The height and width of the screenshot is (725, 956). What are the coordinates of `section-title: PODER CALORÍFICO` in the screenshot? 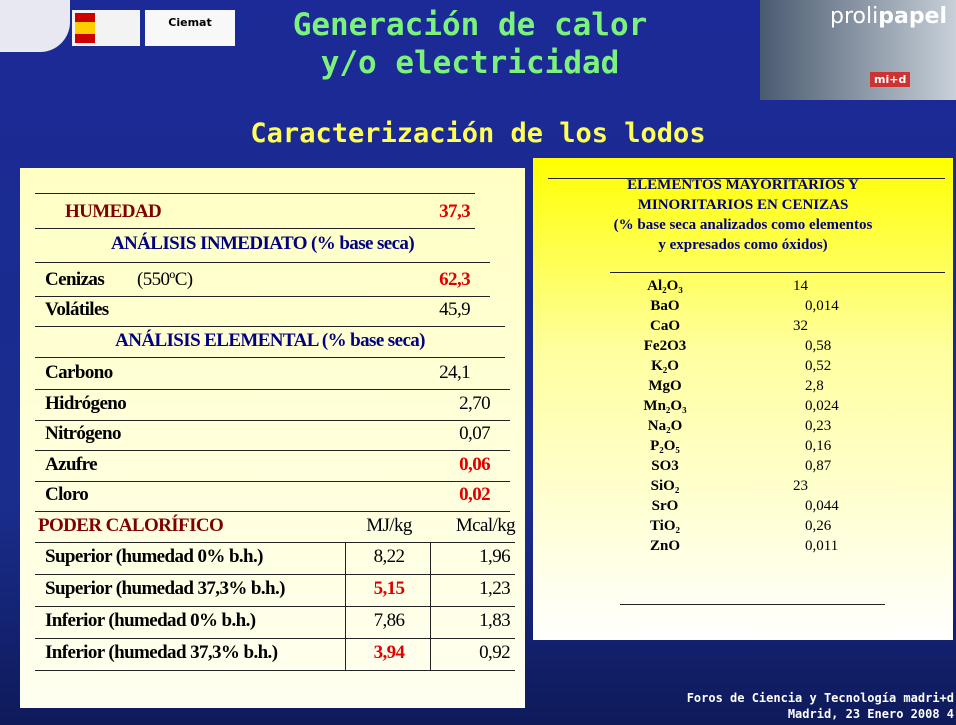 It's located at (131, 525).